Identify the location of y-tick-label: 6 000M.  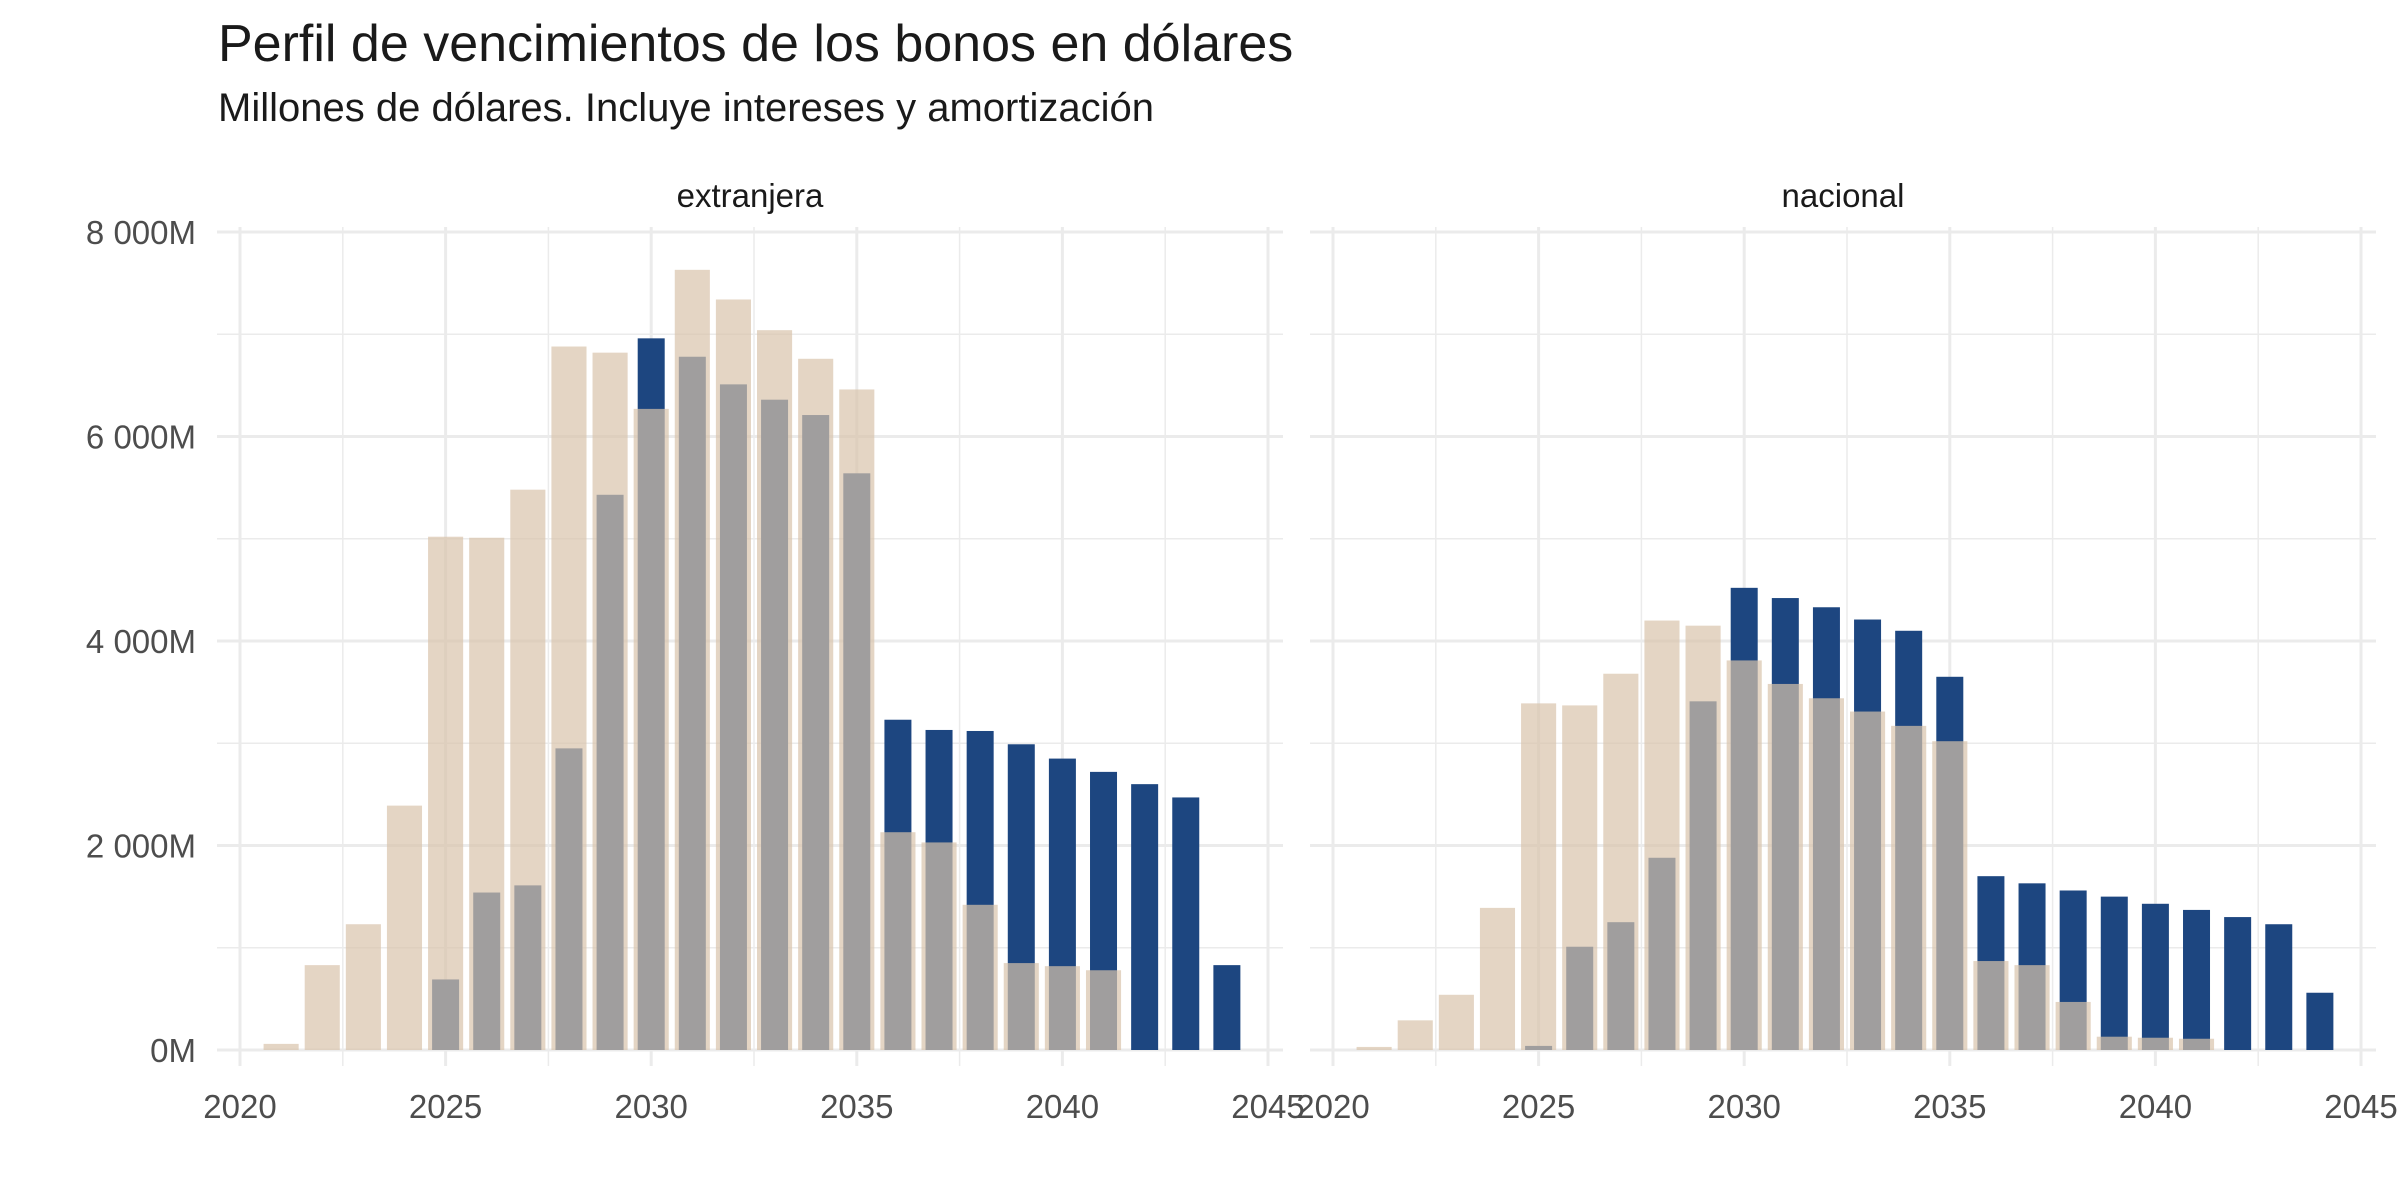
(141, 437).